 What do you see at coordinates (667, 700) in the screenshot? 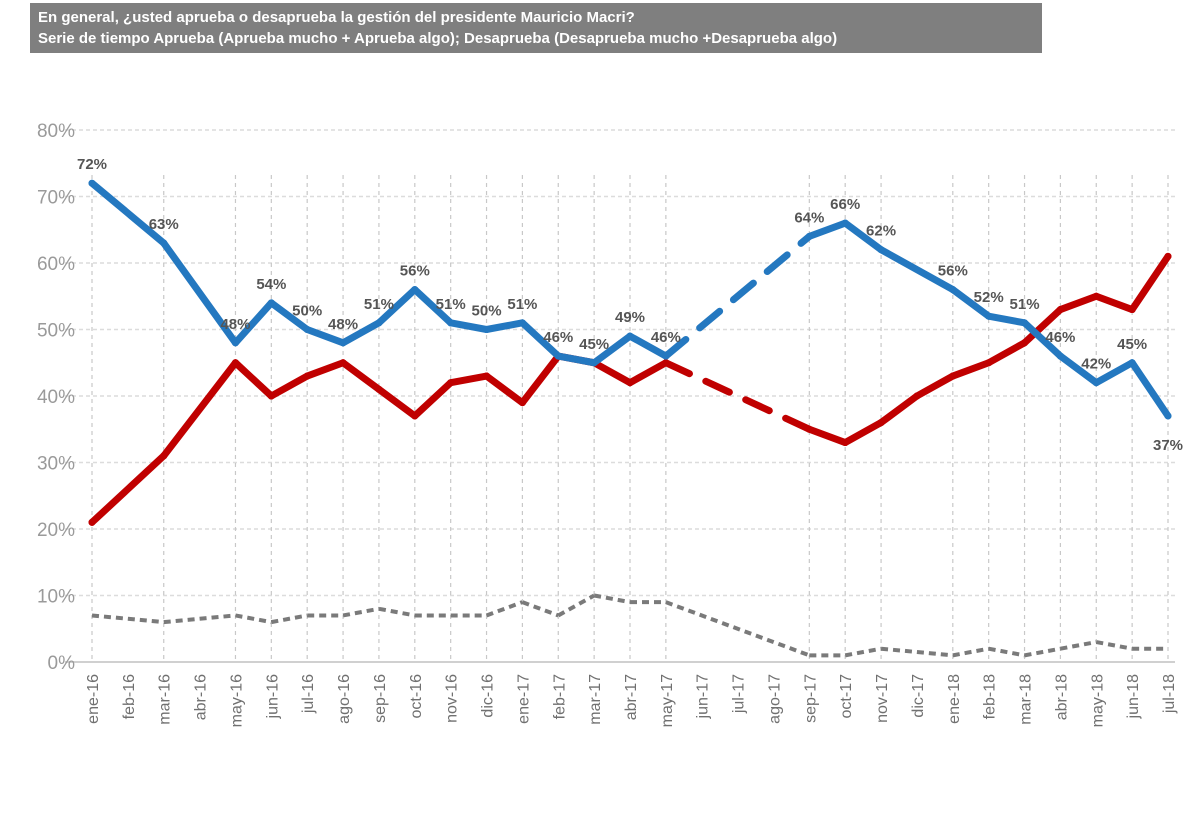
I see `x-tick-label: may-17` at bounding box center [667, 700].